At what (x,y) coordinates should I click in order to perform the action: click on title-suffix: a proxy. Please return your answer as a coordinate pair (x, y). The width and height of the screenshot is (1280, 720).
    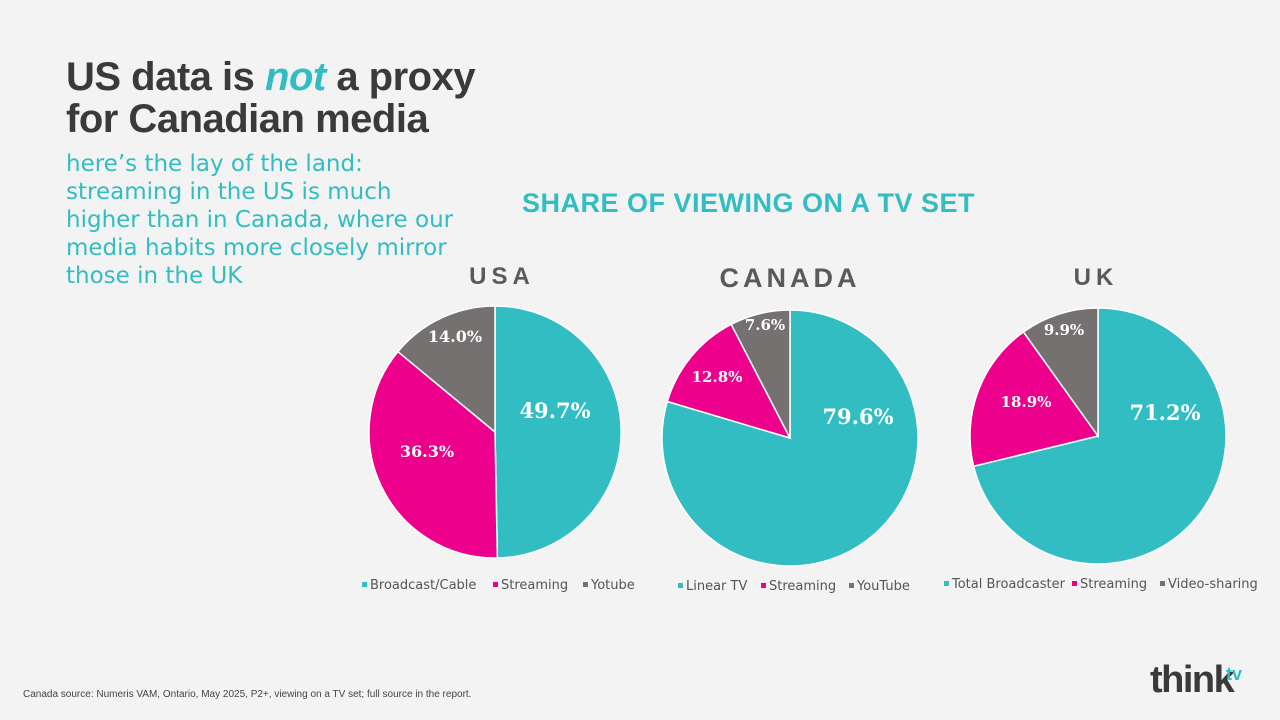
    Looking at the image, I should click on (400, 77).